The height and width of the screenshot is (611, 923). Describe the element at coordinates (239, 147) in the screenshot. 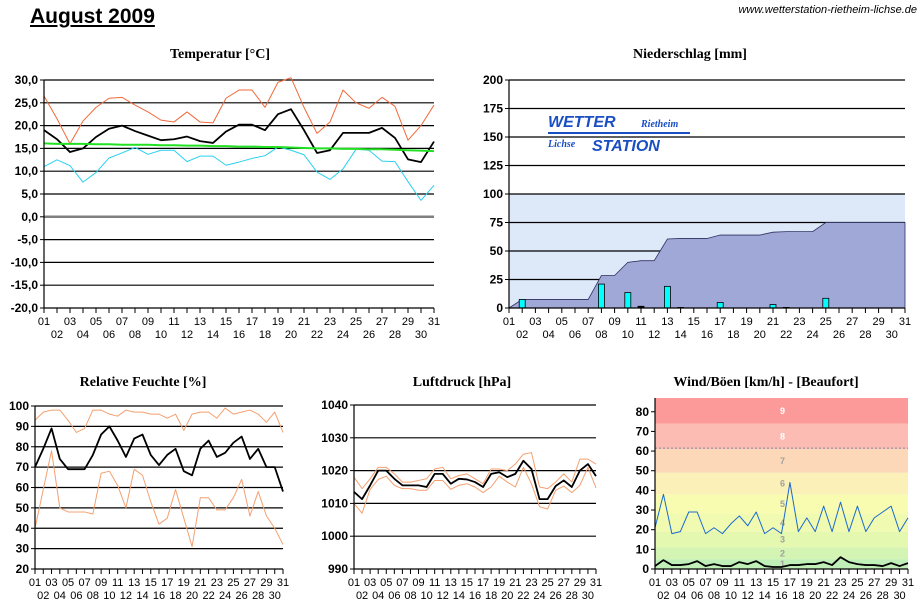

I see `series-line-trend` at that location.